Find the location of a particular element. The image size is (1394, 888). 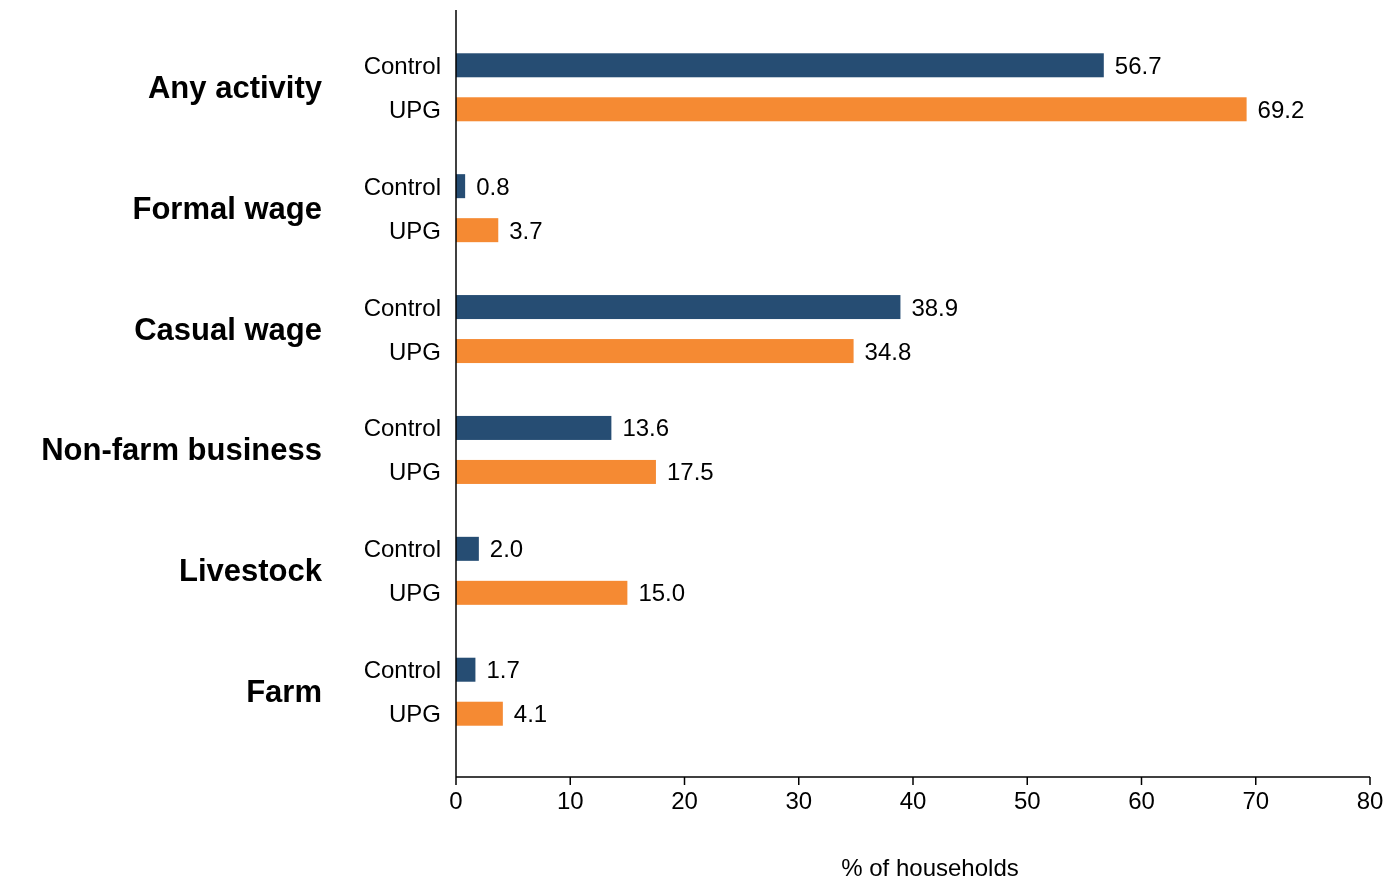

x-tick-label: 70 is located at coordinates (1256, 800).